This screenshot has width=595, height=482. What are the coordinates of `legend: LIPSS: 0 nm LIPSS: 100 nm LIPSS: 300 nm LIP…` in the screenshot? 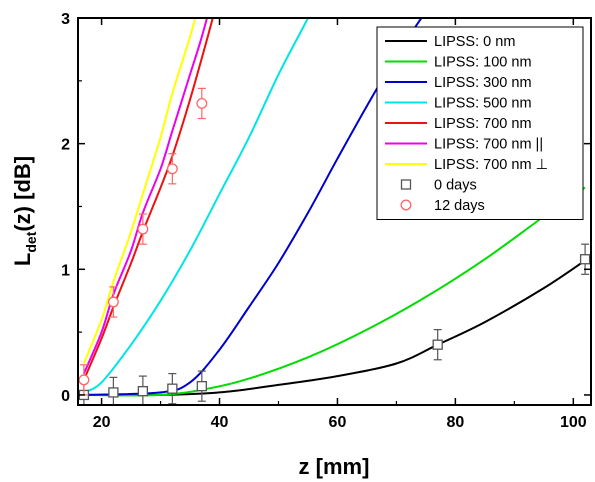 It's located at (480, 123).